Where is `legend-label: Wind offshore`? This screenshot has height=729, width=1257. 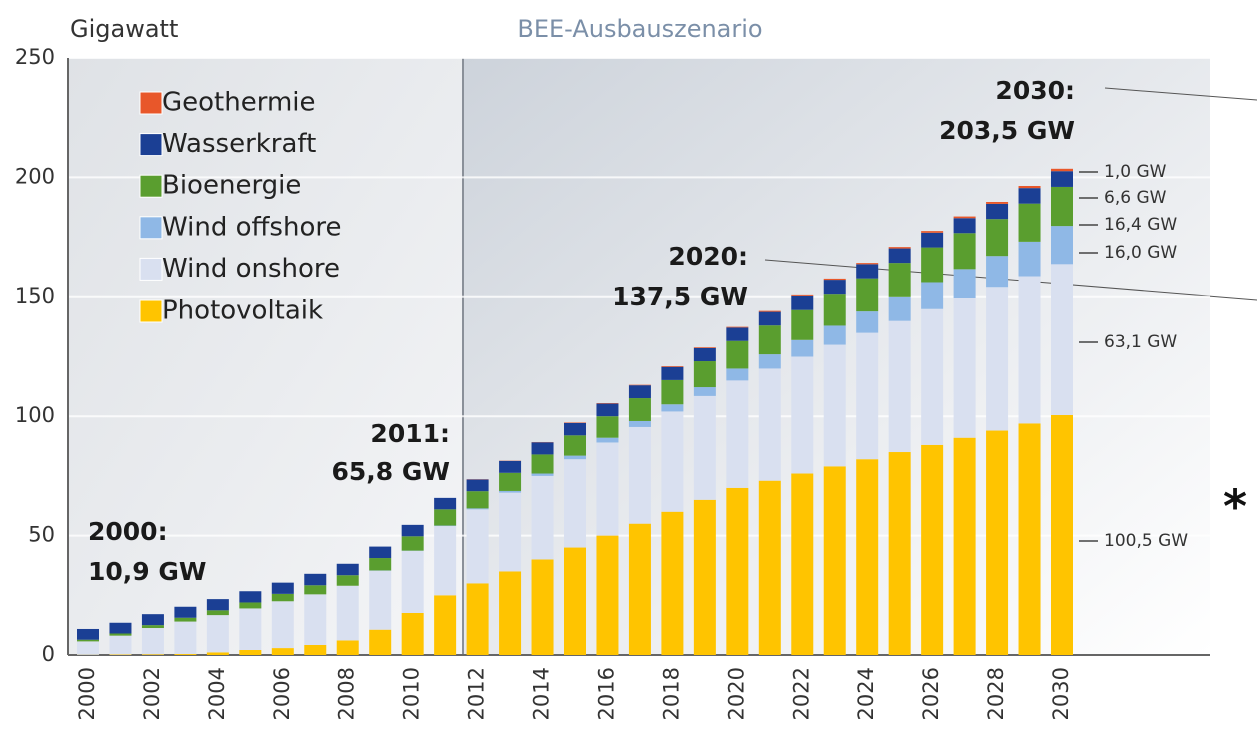
legend-label: Wind offshore is located at coordinates (251, 227).